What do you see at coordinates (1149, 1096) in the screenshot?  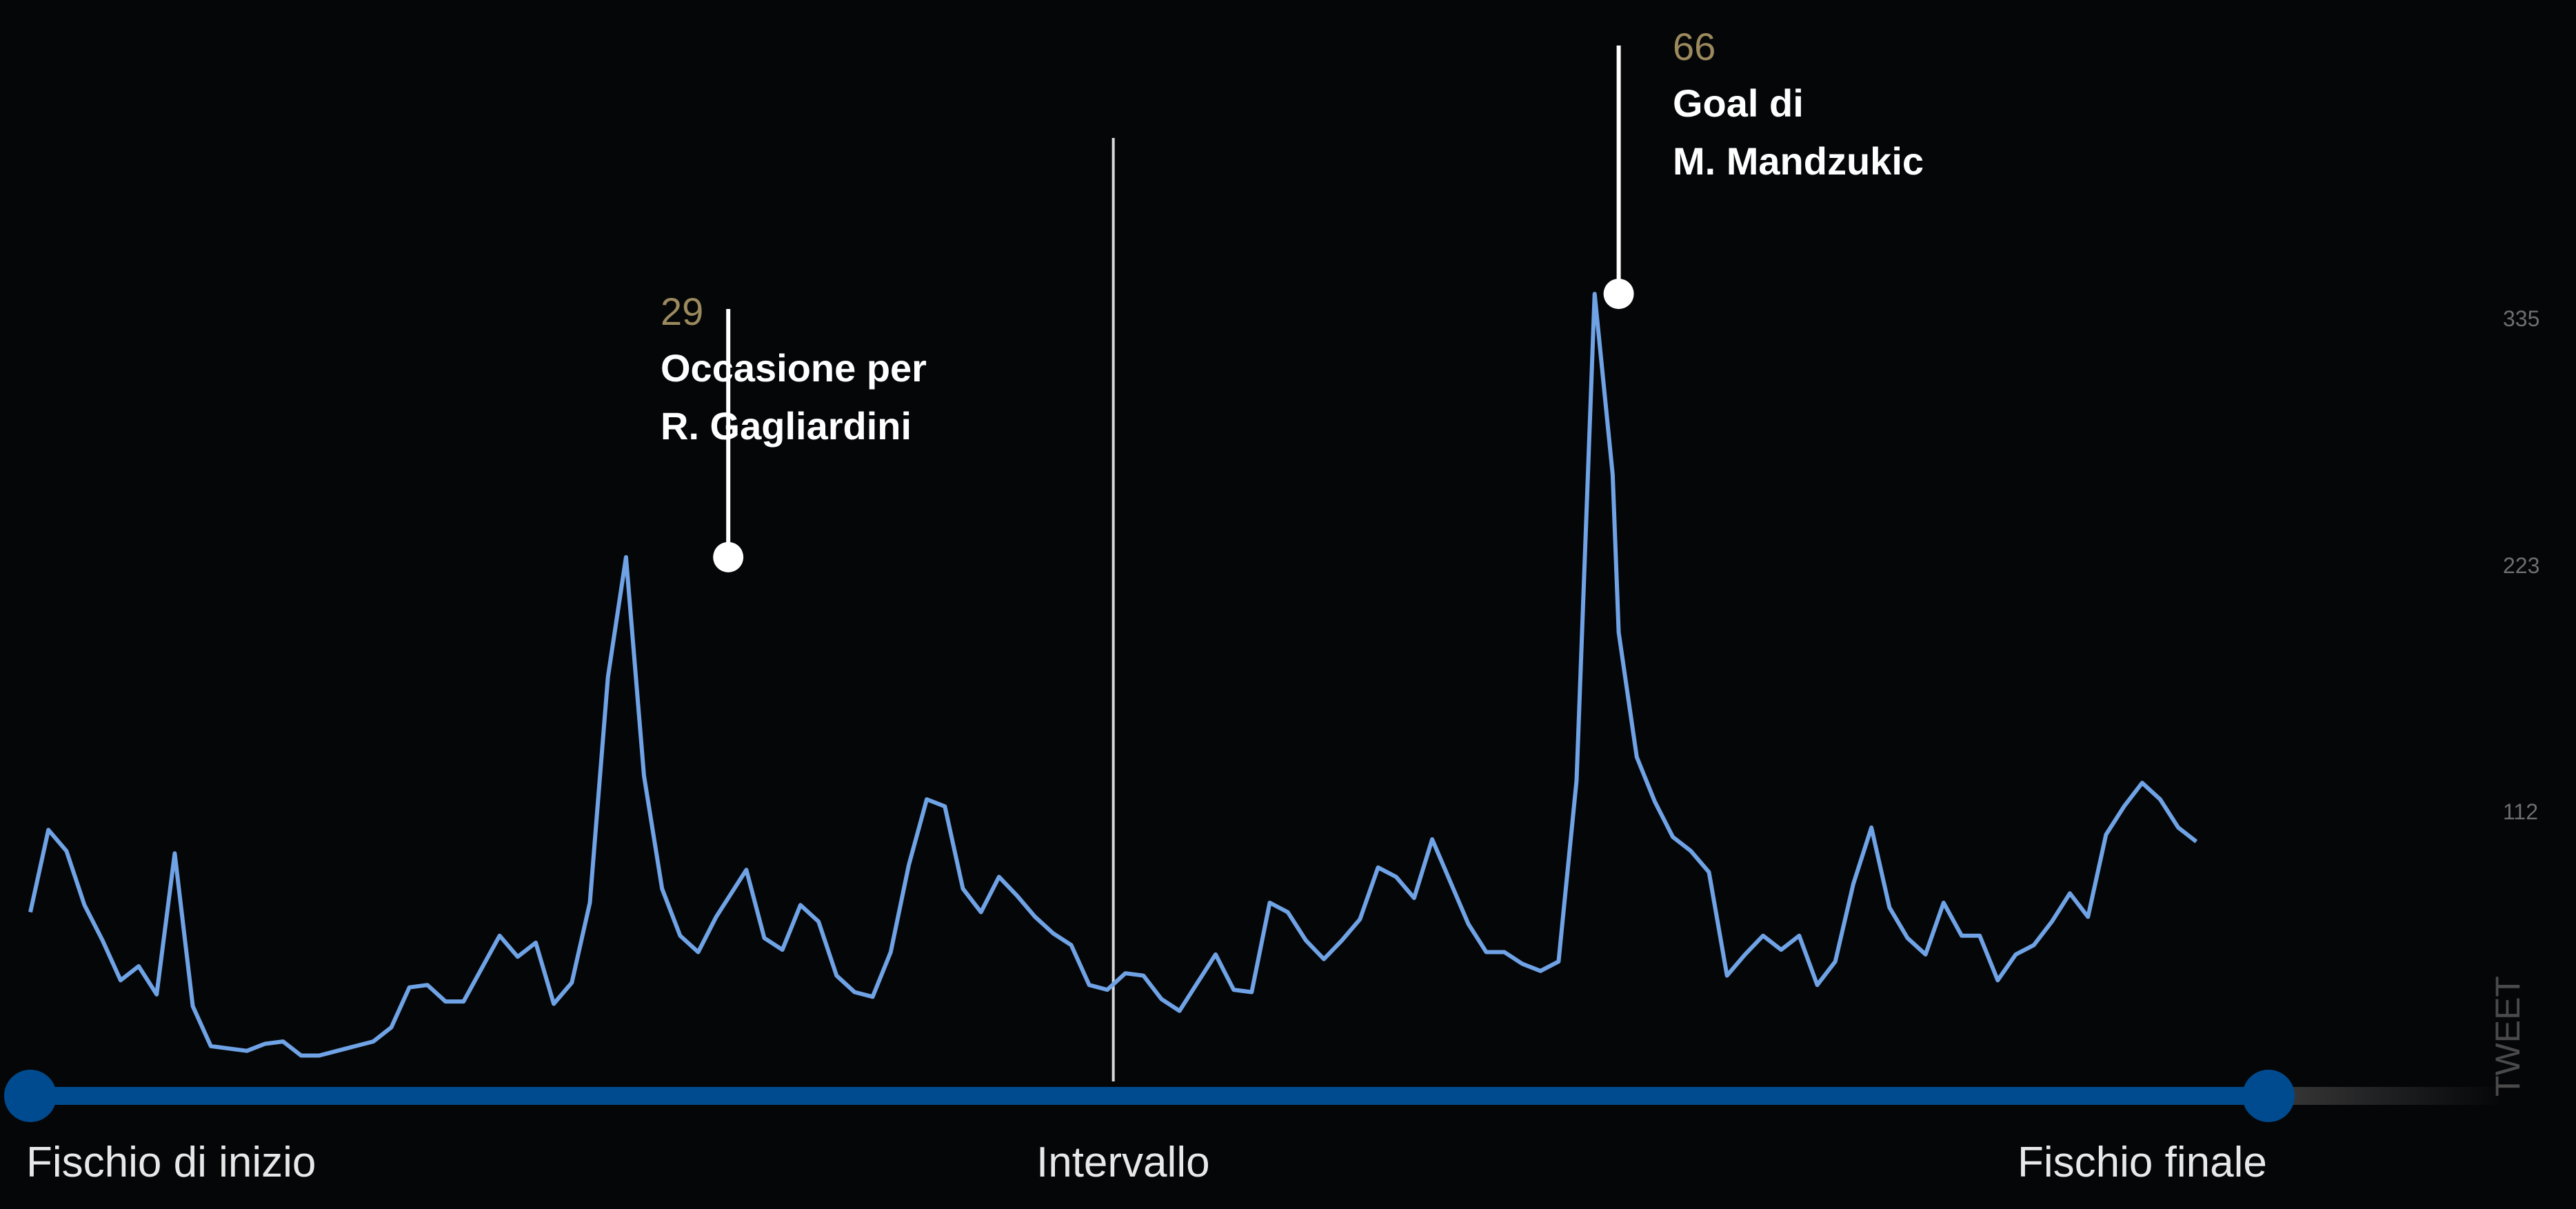 I see `timeline-bar` at bounding box center [1149, 1096].